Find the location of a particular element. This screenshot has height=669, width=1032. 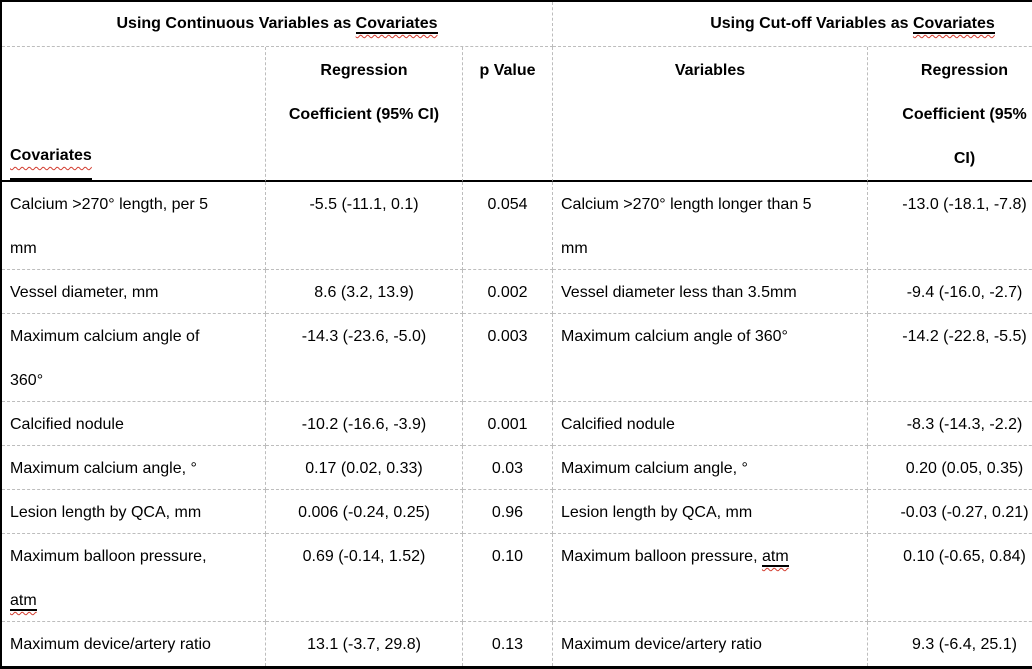

covariate-cell: Lesion length by QCA, mm is located at coordinates (134, 512).